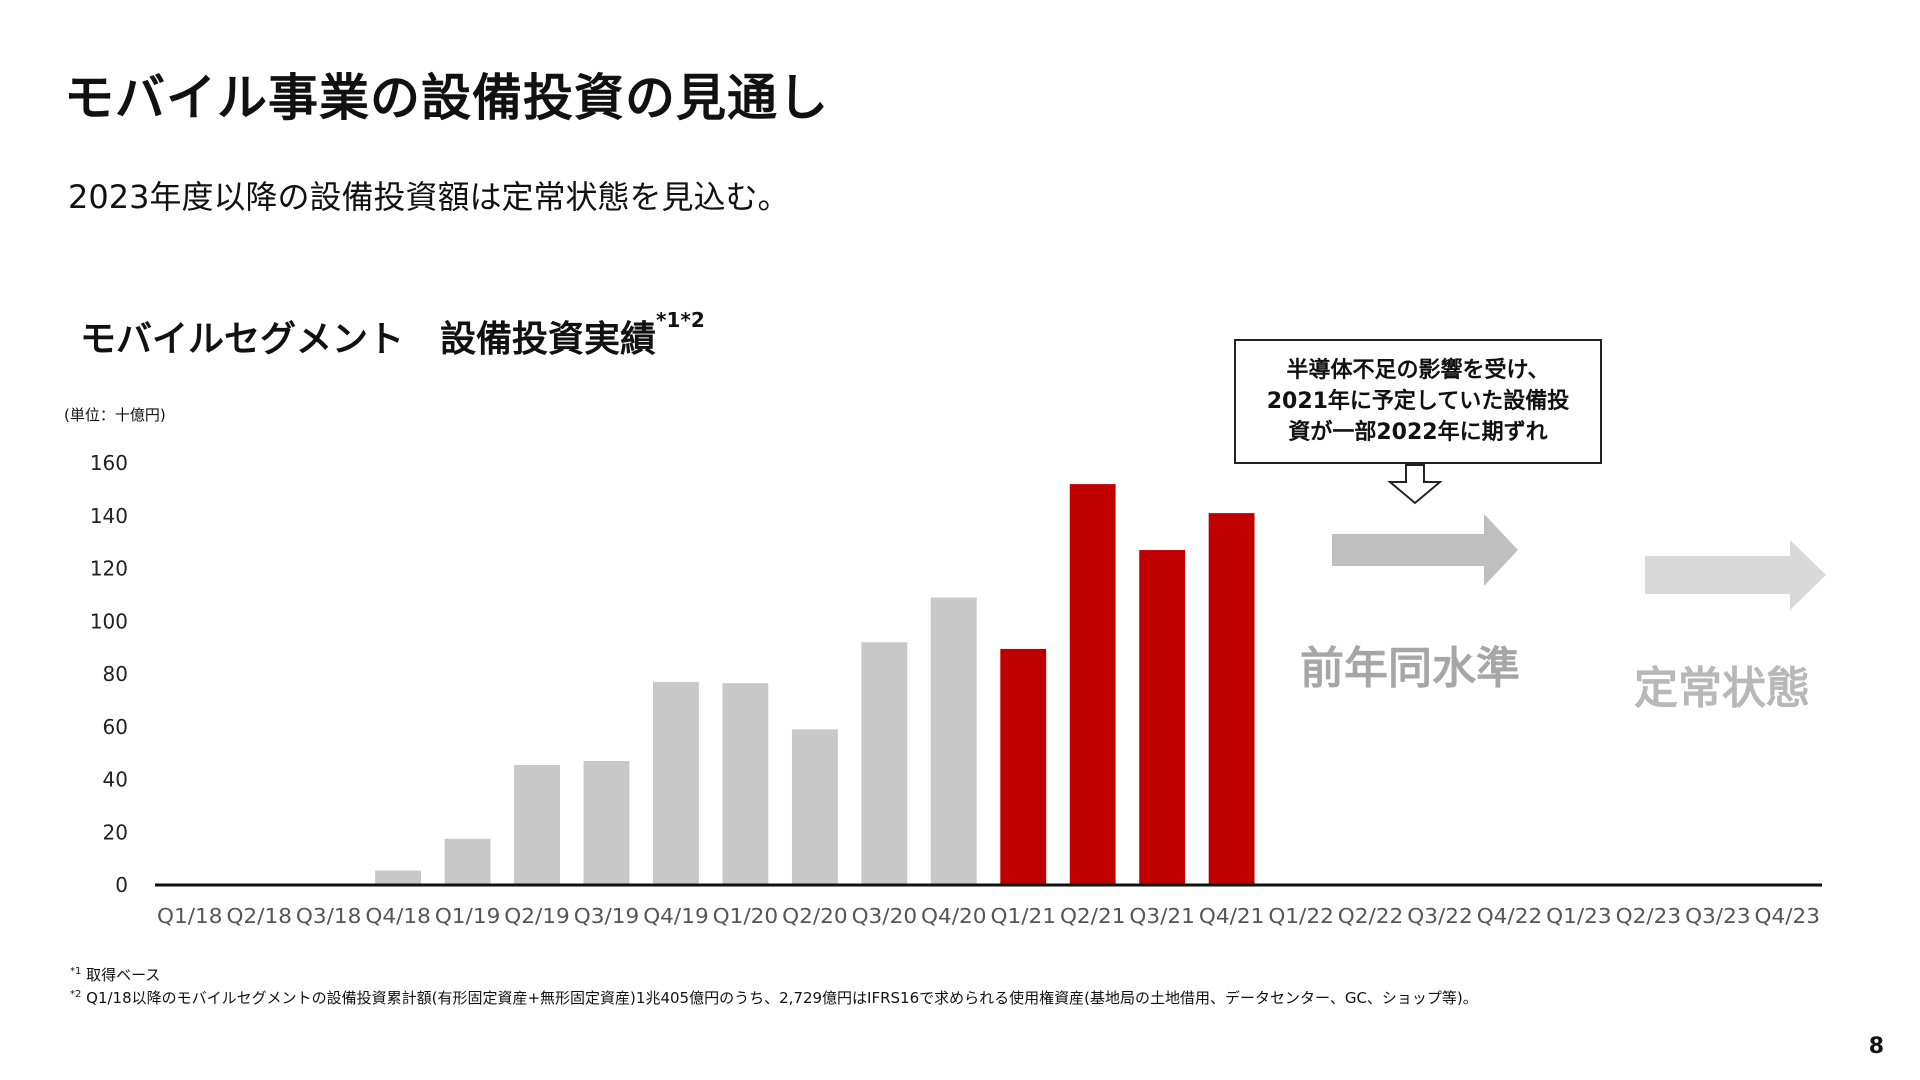 Image resolution: width=1920 pixels, height=1080 pixels. Describe the element at coordinates (121, 885) in the screenshot. I see `y-tick-label: 0` at that location.